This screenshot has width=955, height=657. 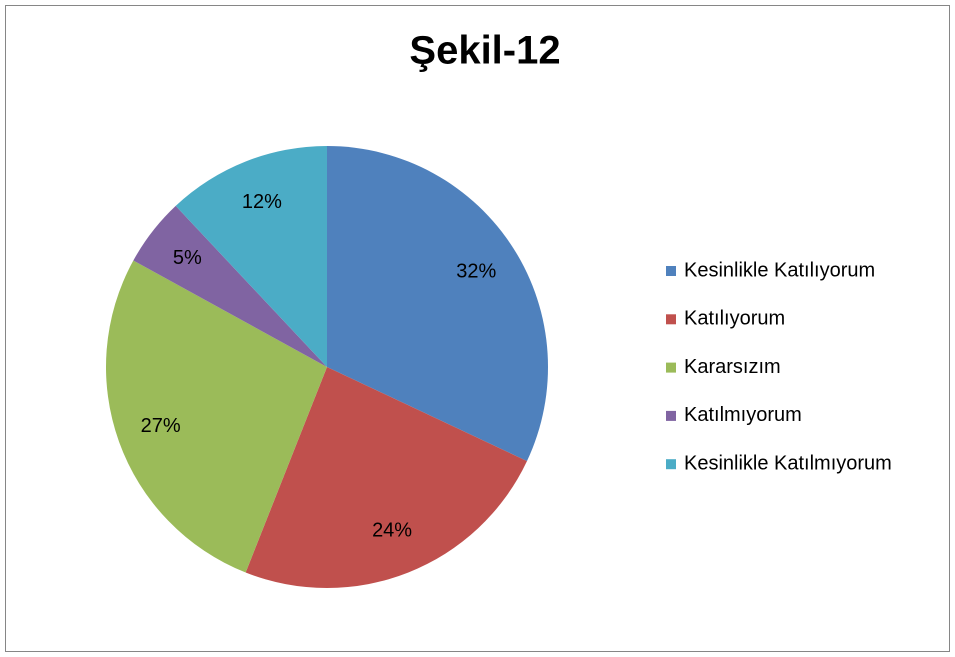 What do you see at coordinates (484, 51) in the screenshot?
I see `chart-title: Şekil-12` at bounding box center [484, 51].